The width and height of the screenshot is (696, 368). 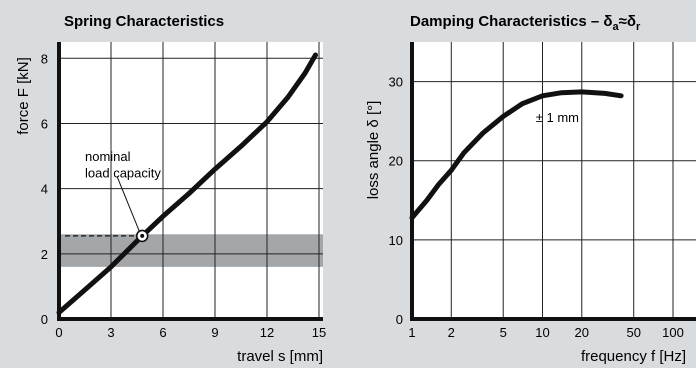 I want to click on y-tick-label: 4, so click(x=44, y=189).